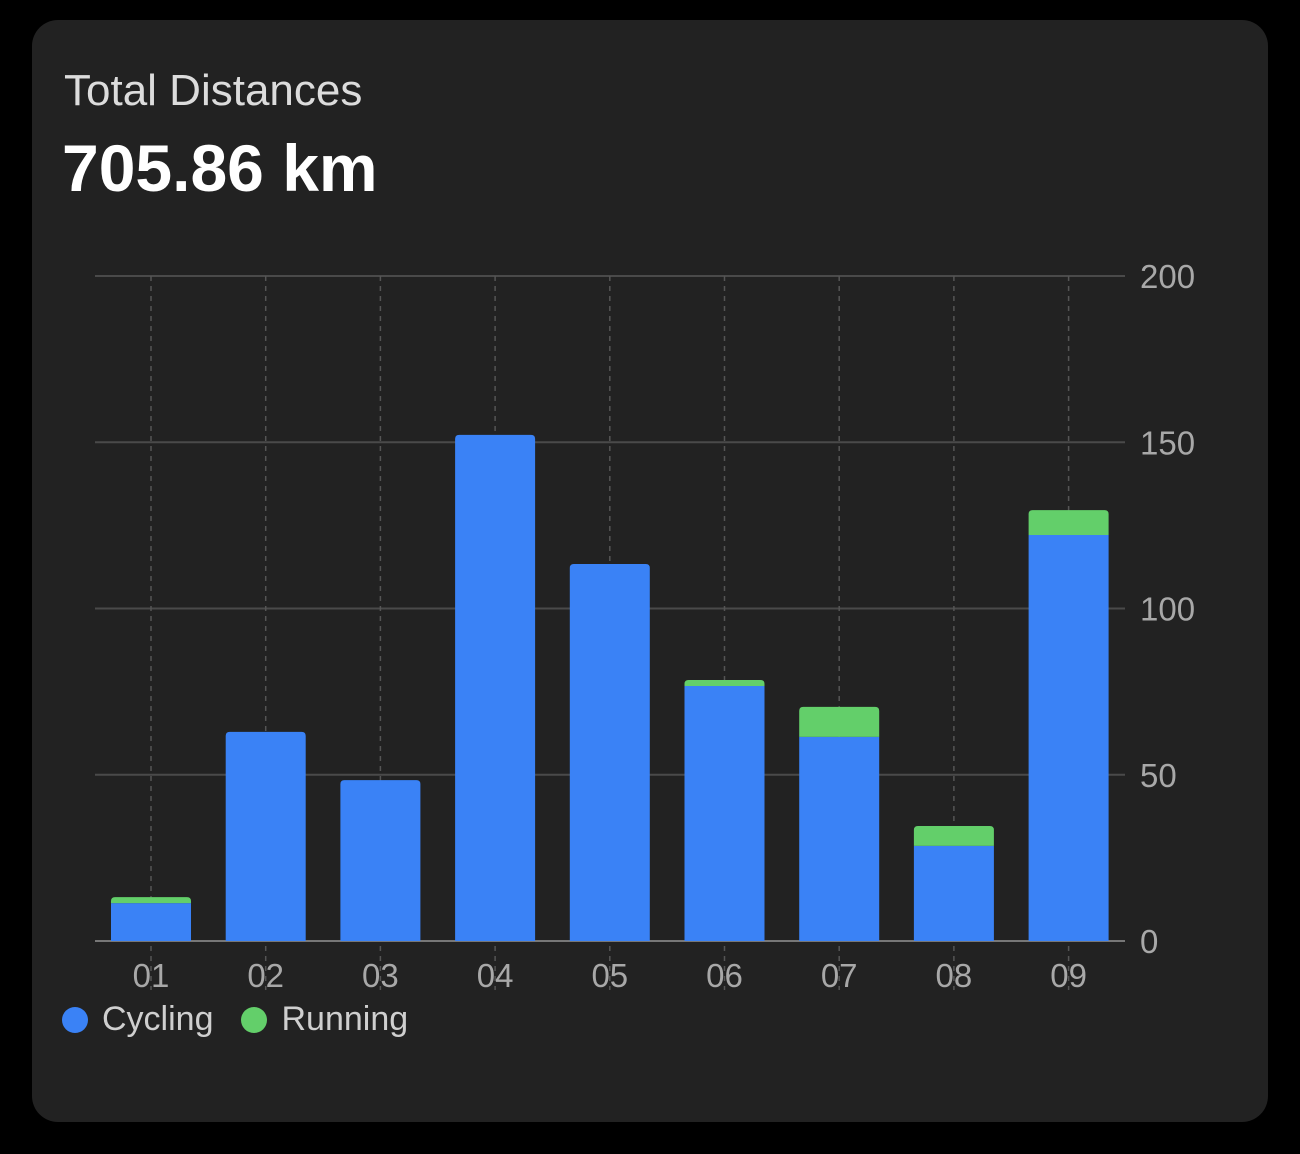  I want to click on total-distance: 705.86 km, so click(220, 168).